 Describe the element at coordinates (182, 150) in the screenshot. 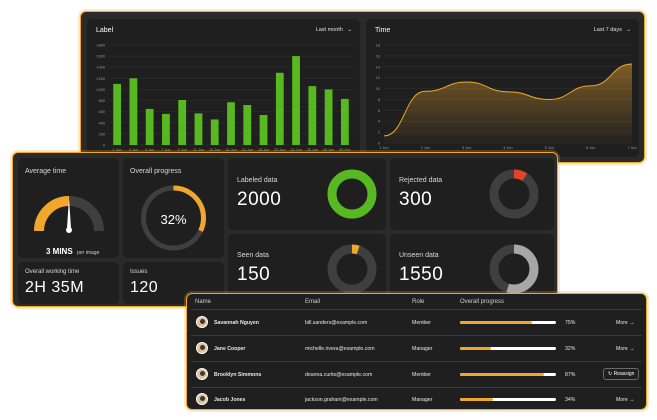

I see `x-tick-label: 9 Jun` at that location.